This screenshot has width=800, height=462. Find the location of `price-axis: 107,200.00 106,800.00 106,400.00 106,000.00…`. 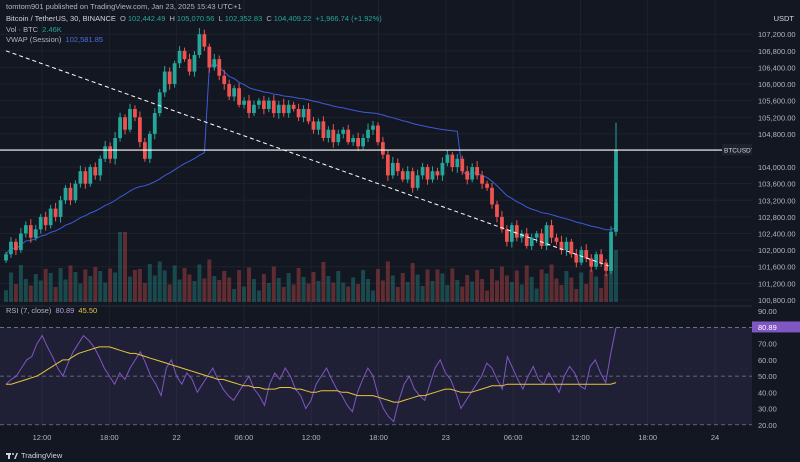

price-axis: 107,200.00 106,800.00 106,400.00 106,000.00… is located at coordinates (776, 224).